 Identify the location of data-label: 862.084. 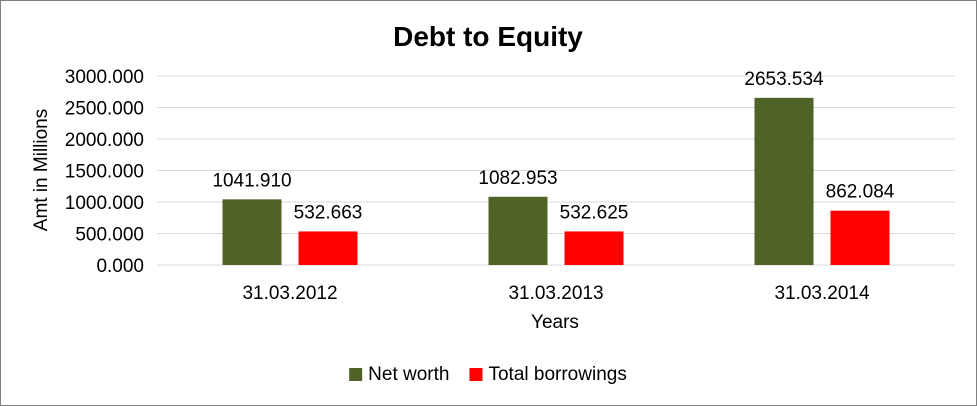
(860, 192).